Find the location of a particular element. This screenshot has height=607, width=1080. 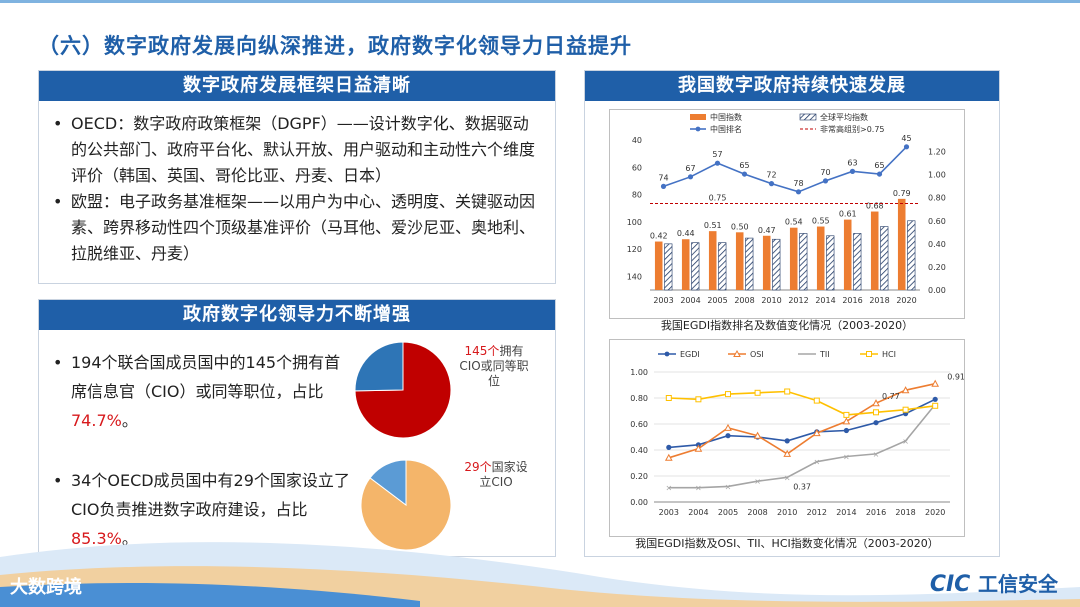

chart2-line-egdi is located at coordinates (802, 423).